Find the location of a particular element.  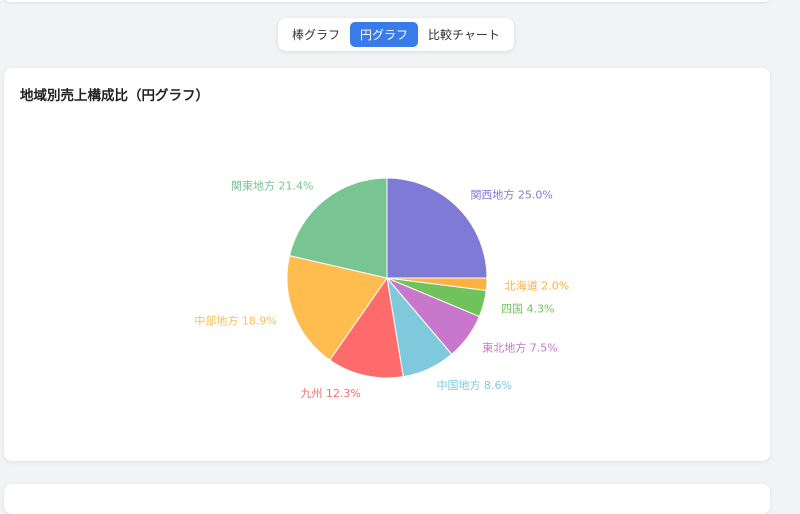

pie-slice-label: 九州 12.3% is located at coordinates (330, 393).